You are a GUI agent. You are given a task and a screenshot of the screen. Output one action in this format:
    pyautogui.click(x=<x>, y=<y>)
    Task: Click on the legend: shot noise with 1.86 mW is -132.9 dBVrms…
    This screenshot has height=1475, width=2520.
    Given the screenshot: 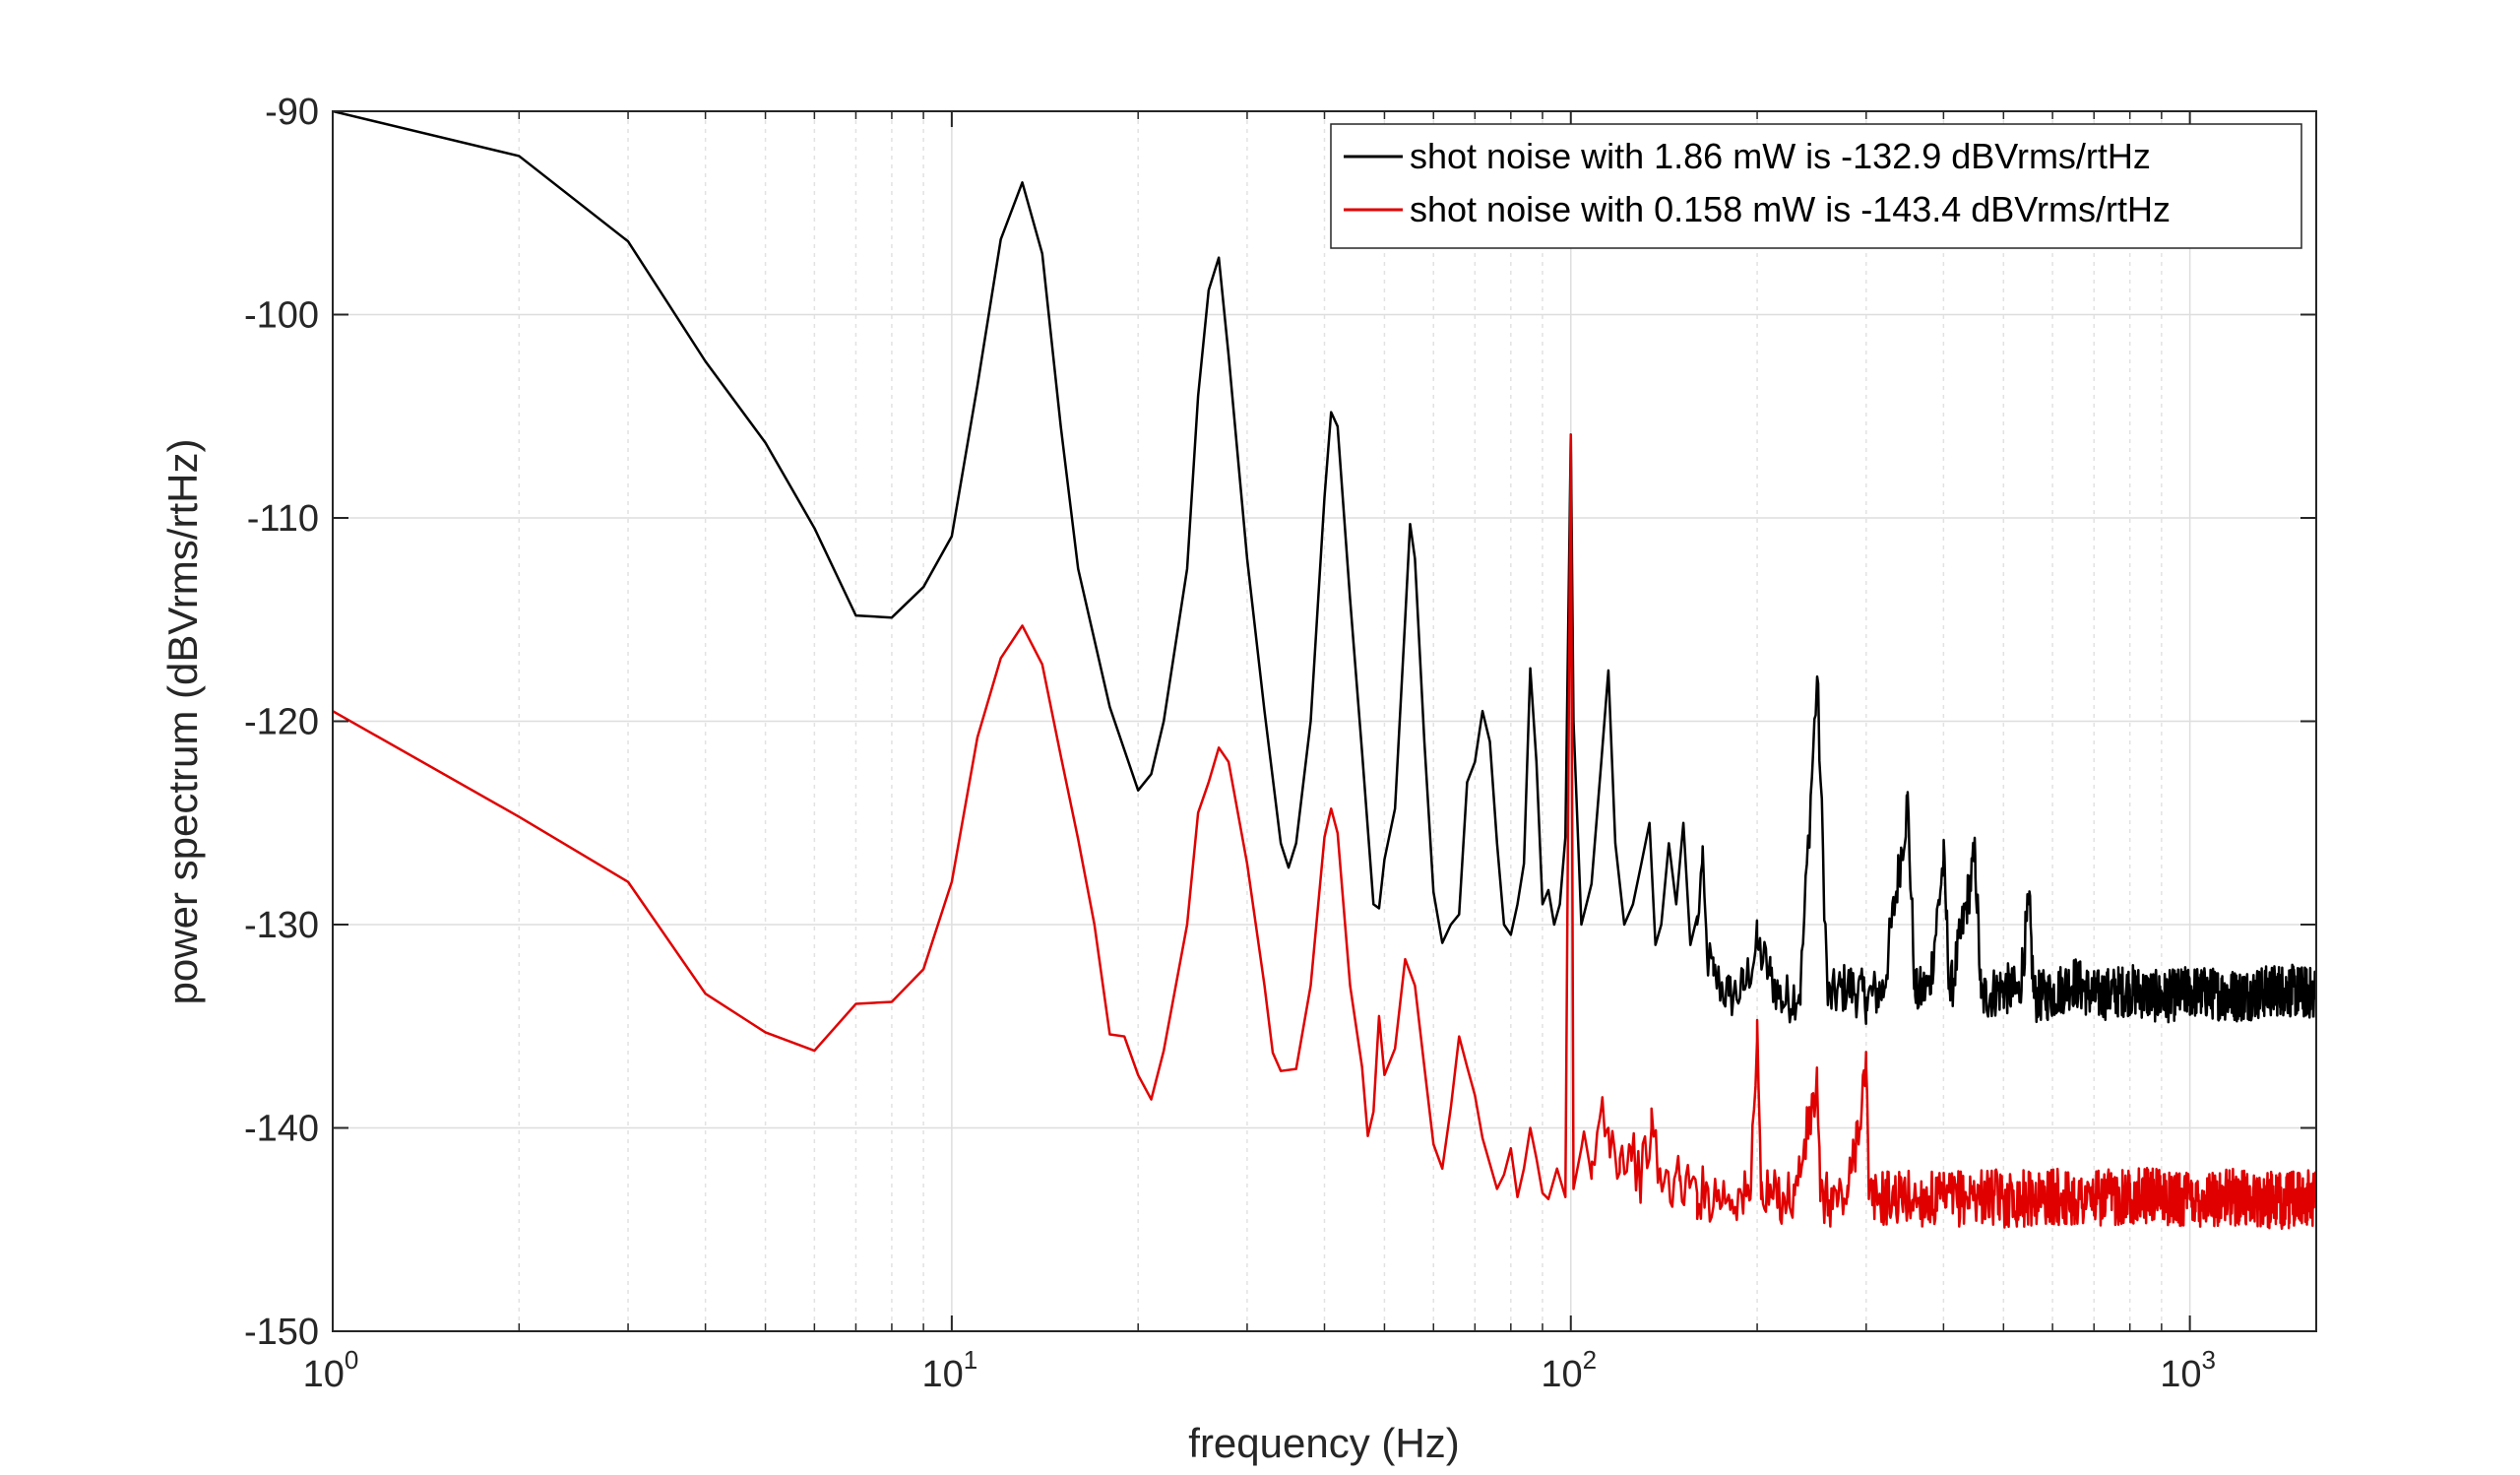 What is the action you would take?
    pyautogui.click(x=1816, y=186)
    